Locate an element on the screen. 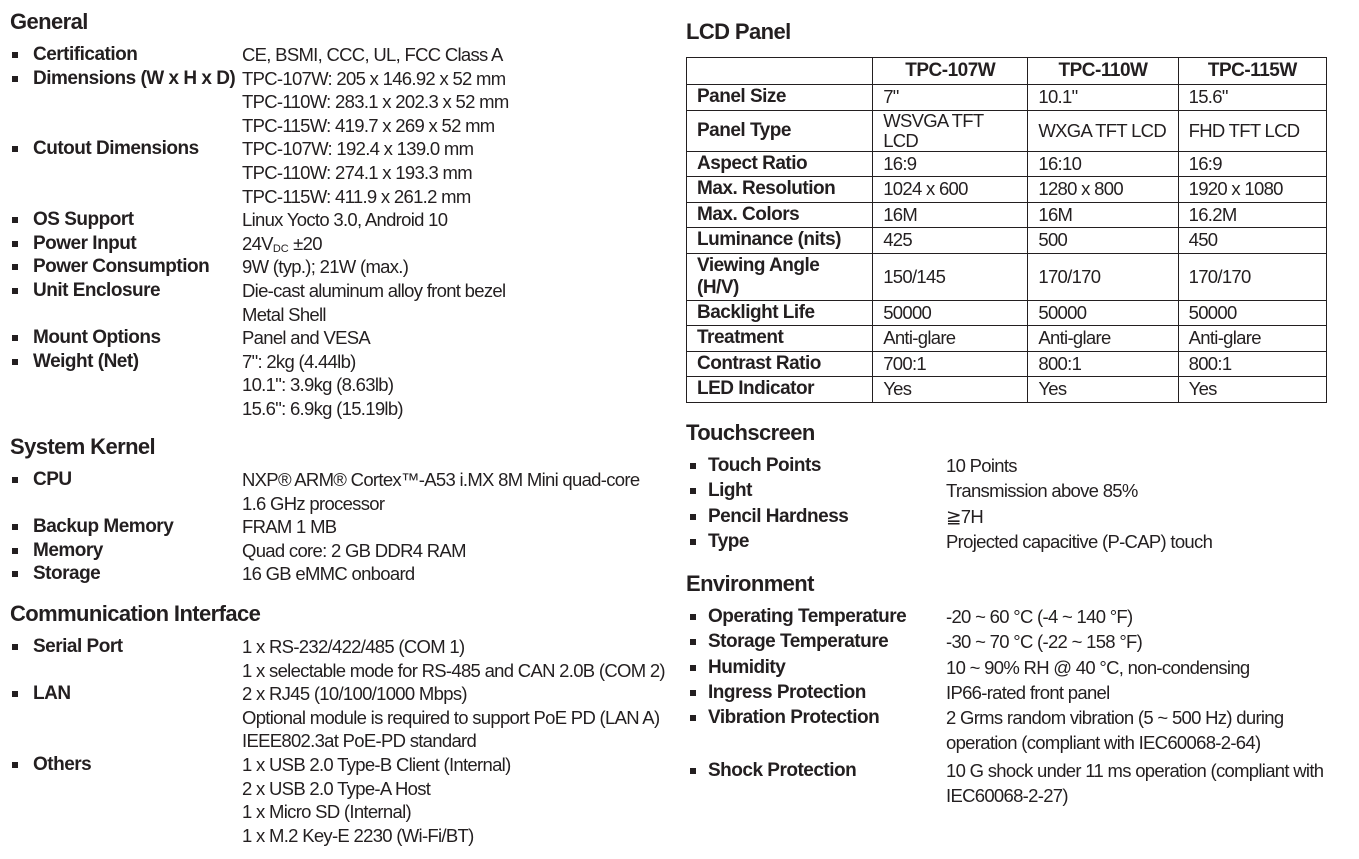 The height and width of the screenshot is (859, 1359). spec-value: 9W (typ.); 21W (max.) is located at coordinates (325, 267).